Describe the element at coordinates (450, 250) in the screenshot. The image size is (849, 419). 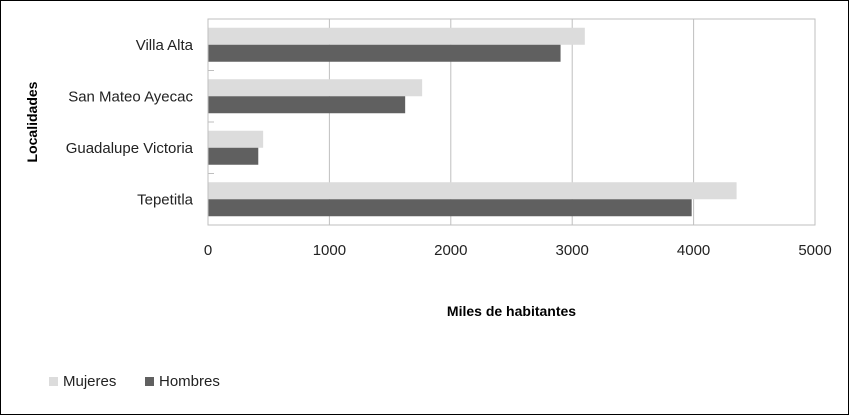
I see `x-tick-label: 2000` at that location.